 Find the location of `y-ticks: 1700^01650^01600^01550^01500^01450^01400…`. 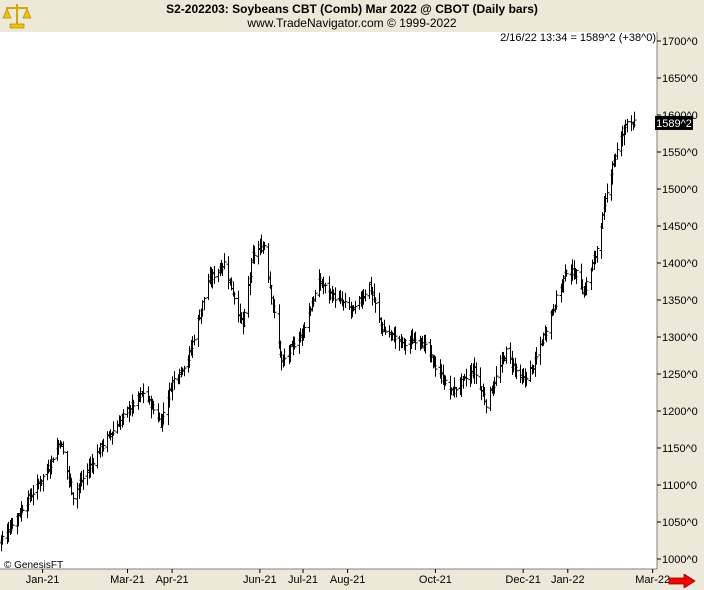

y-ticks: 1700^01650^01600^01550^01500^01450^01400… is located at coordinates (677, 301).